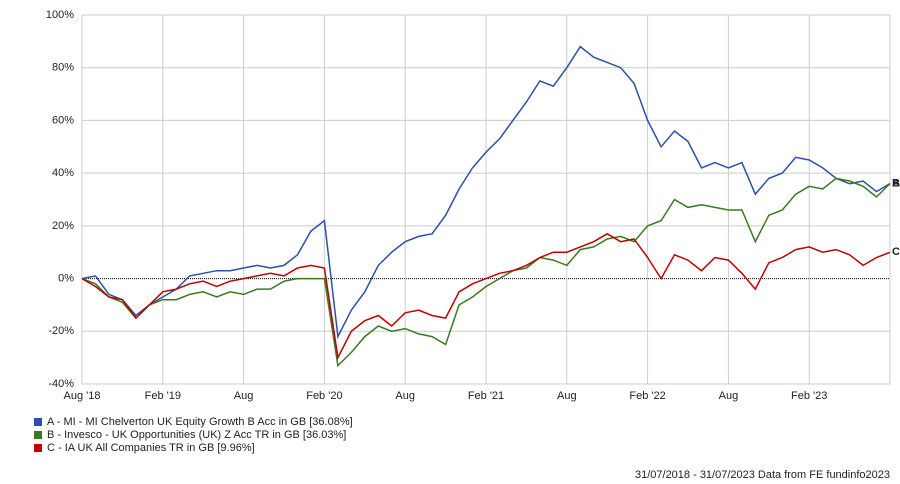 This screenshot has width=900, height=484. I want to click on end-tag: C, so click(896, 252).